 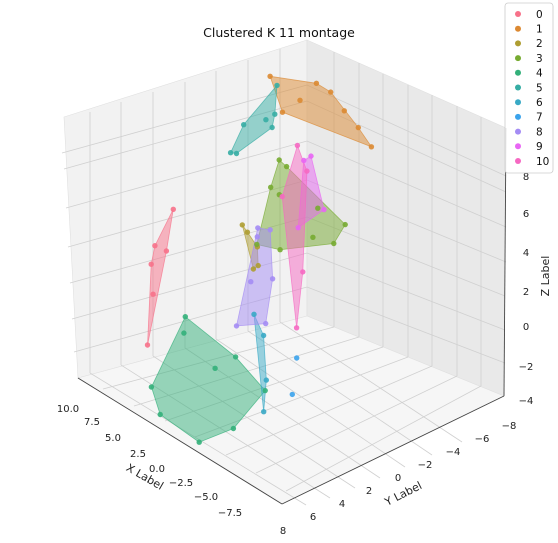 What do you see at coordinates (509, 426) in the screenshot?
I see `y-tick-label: −8` at bounding box center [509, 426].